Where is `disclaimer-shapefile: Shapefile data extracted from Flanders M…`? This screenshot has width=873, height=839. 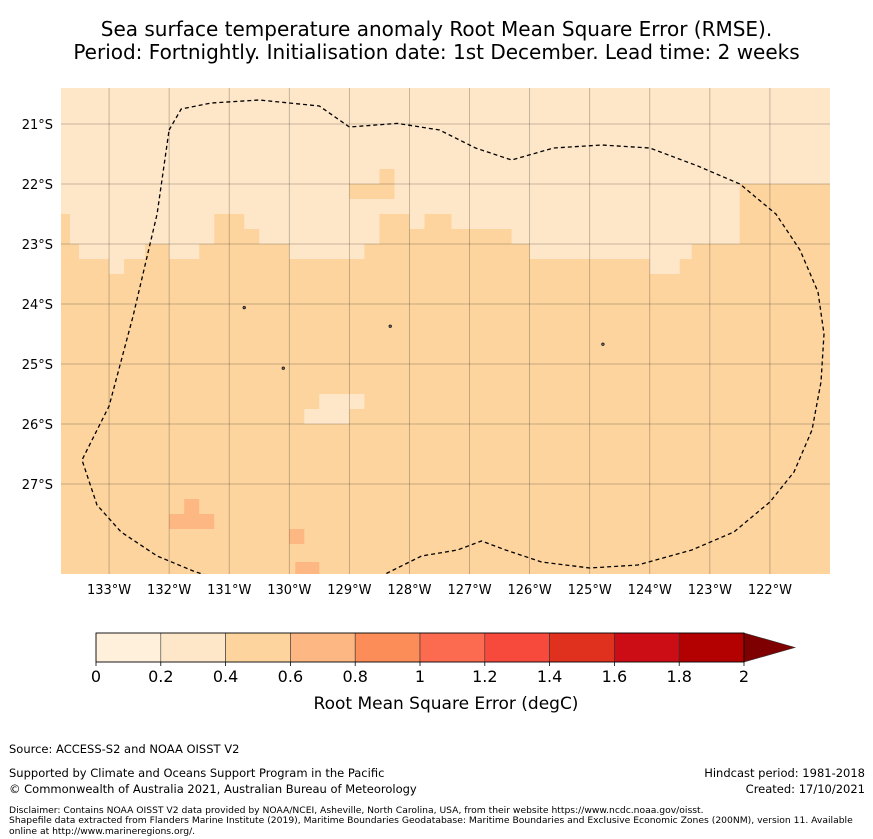 disclaimer-shapefile: Shapefile data extracted from Flanders M… is located at coordinates (431, 826).